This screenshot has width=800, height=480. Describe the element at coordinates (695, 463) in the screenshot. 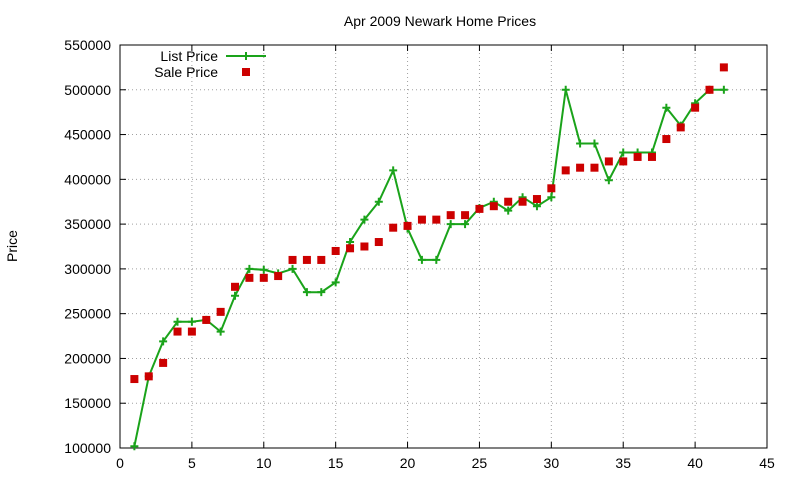

I see `x-tick-label: 40` at that location.